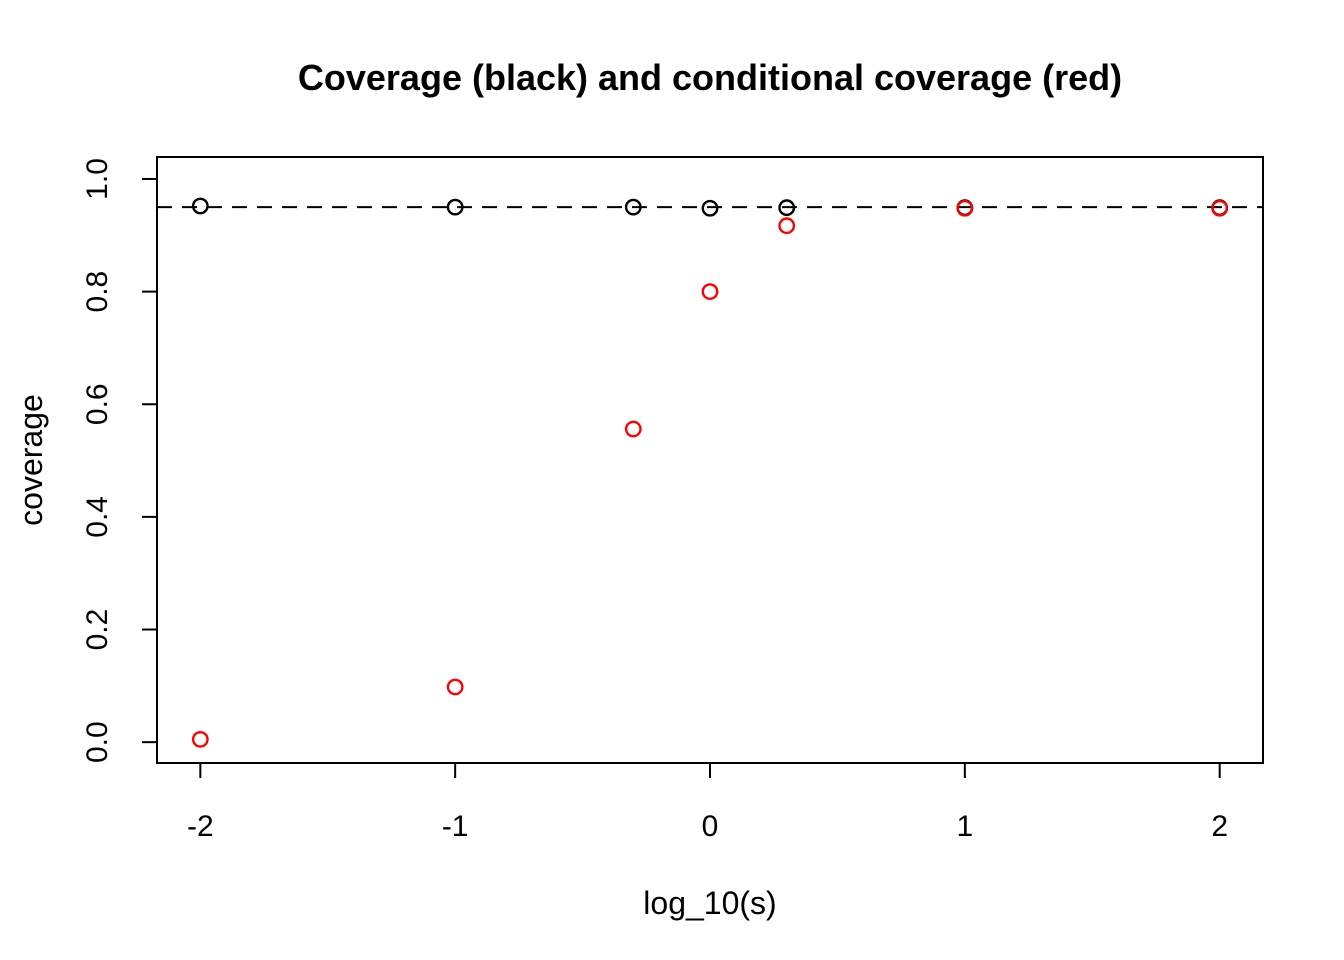 Image resolution: width=1344 pixels, height=960 pixels. What do you see at coordinates (709, 903) in the screenshot?
I see `x-axis-label: log_10(s)` at bounding box center [709, 903].